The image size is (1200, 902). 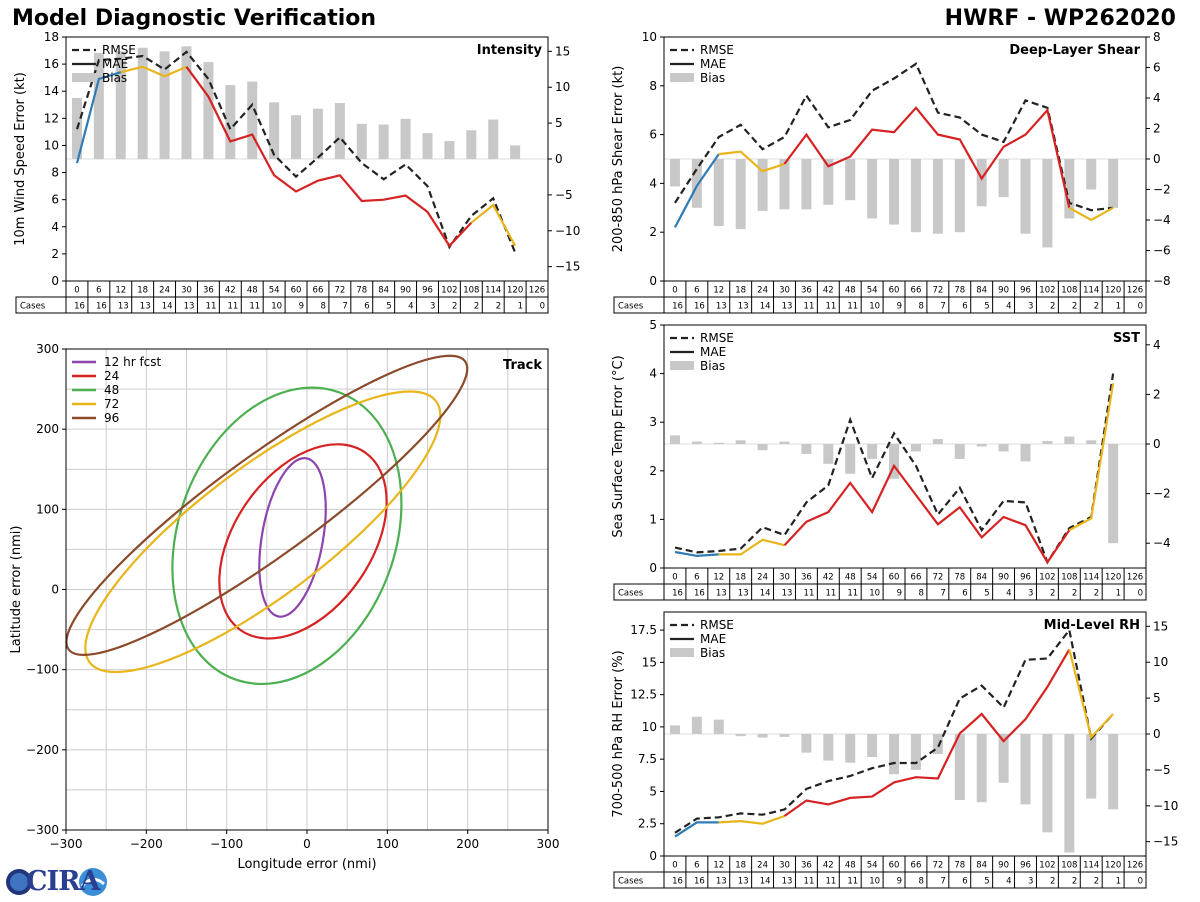 What do you see at coordinates (986, 594) in the screenshot?
I see `sst-case-value: 5` at bounding box center [986, 594].